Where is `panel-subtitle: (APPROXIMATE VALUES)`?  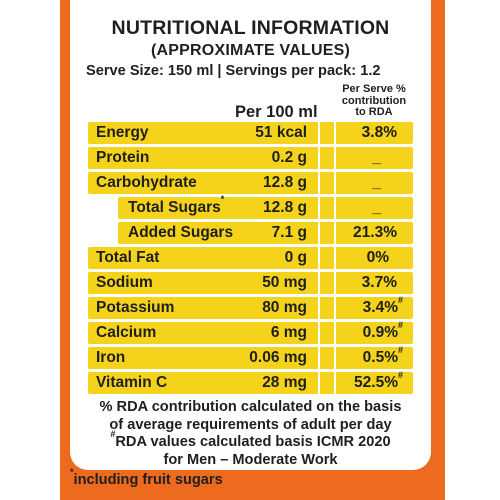 panel-subtitle: (APPROXIMATE VALUES) is located at coordinates (250, 50).